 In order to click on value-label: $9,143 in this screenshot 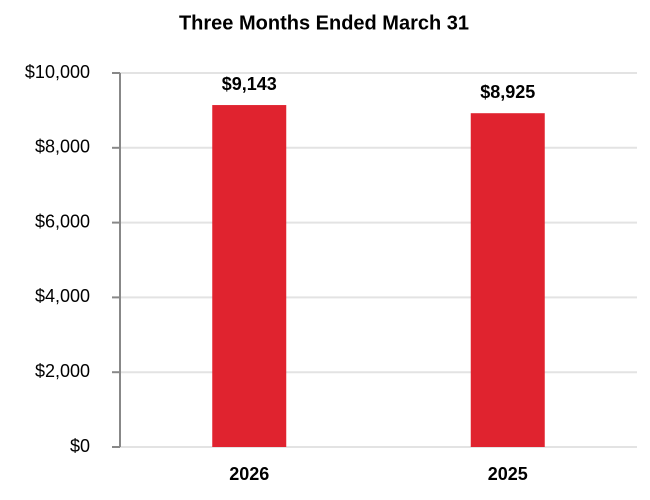, I will do `click(249, 84)`.